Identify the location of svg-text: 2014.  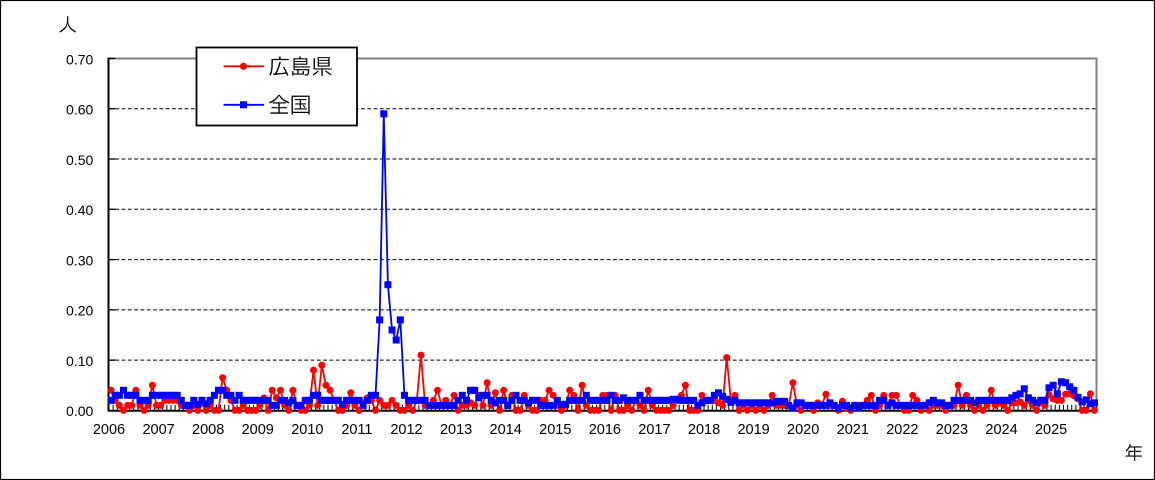
(506, 430).